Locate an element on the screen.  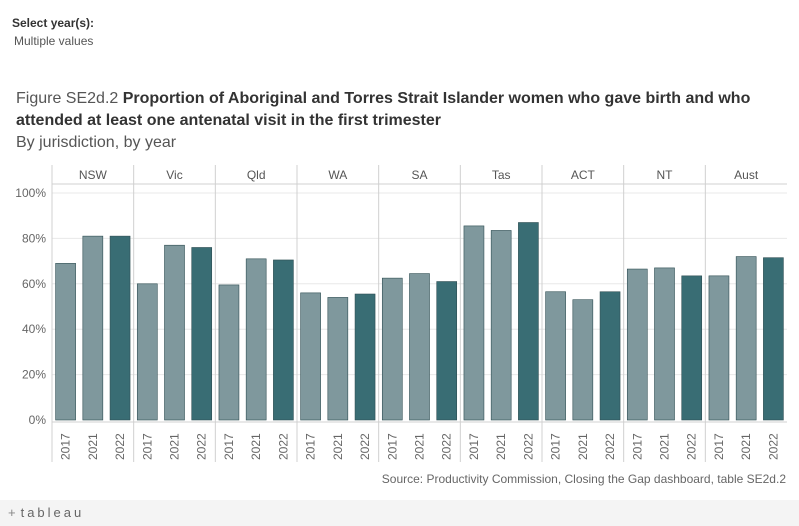
bar-nsw-2022 is located at coordinates (120, 328).